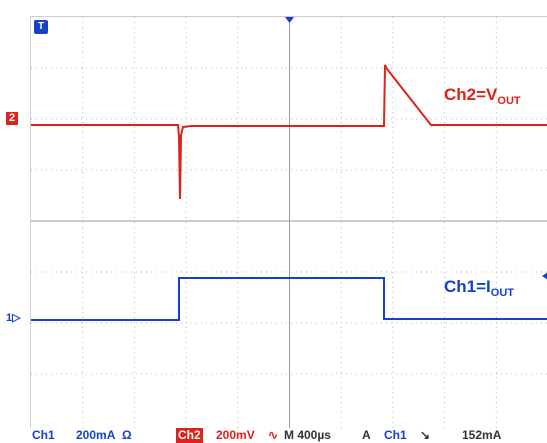 The width and height of the screenshot is (547, 443). What do you see at coordinates (41, 27) in the screenshot?
I see `trigger-badge: T` at bounding box center [41, 27].